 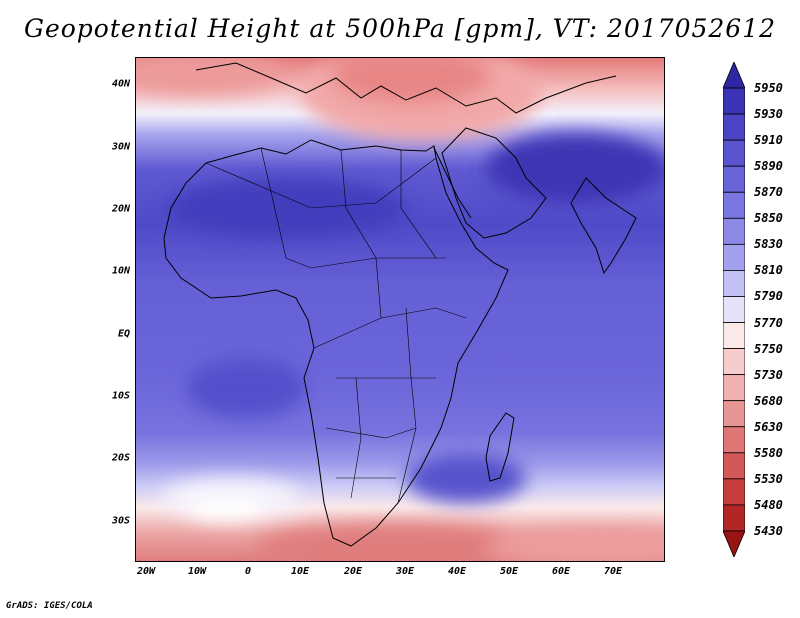 I want to click on colorbar-label: 5530, so click(x=768, y=478).